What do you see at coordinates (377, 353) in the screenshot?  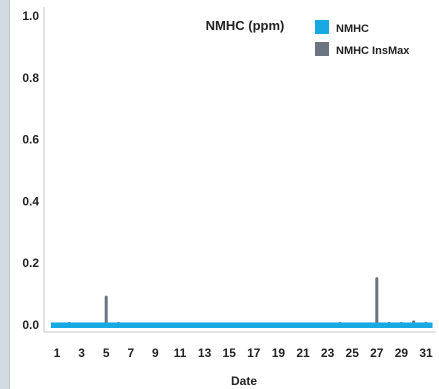 I see `x-tick-label: 27` at bounding box center [377, 353].